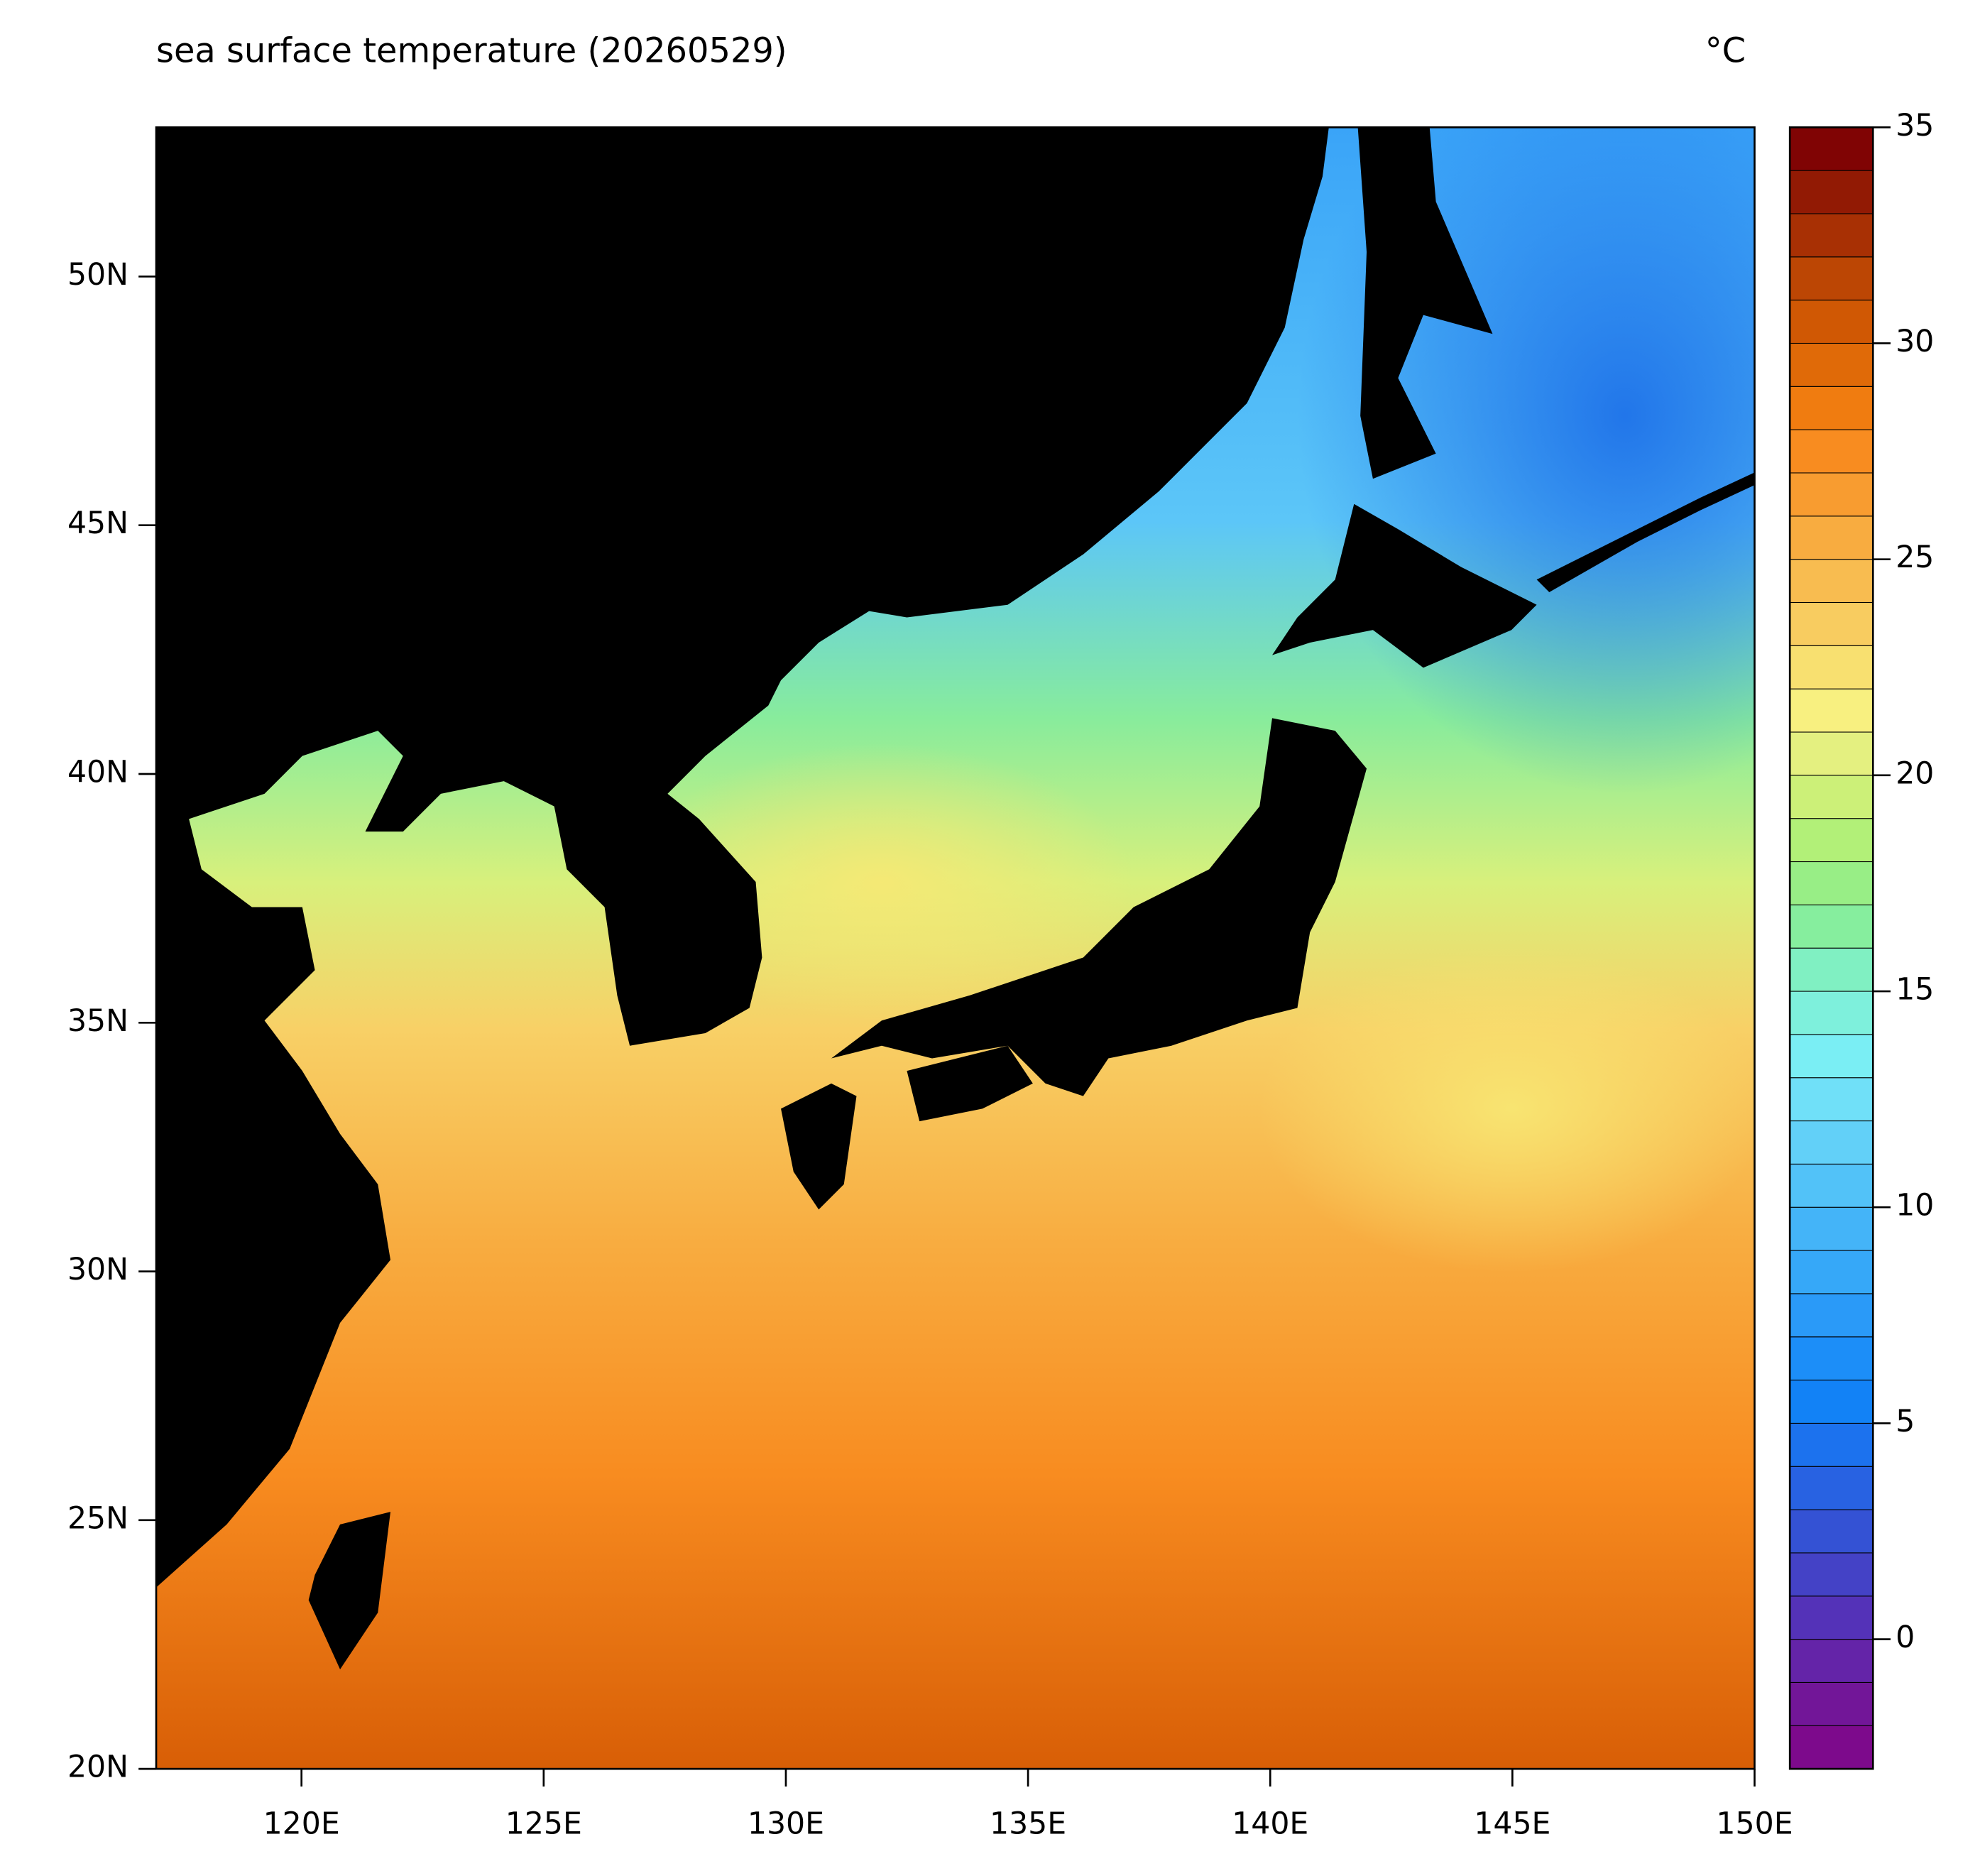  What do you see at coordinates (98, 773) in the screenshot?
I see `y-tick-label: 40N` at bounding box center [98, 773].